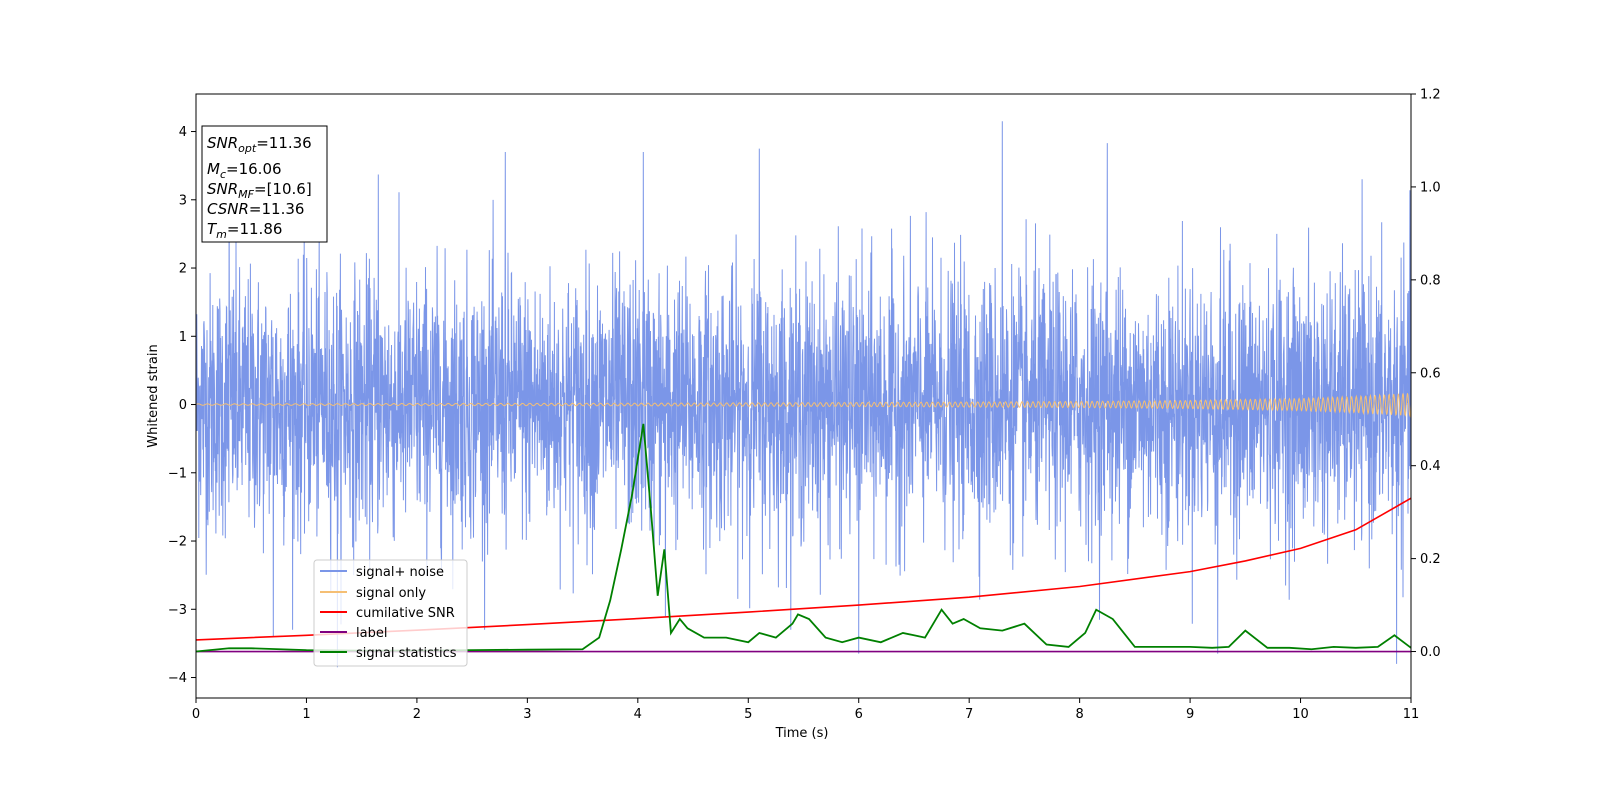 Image resolution: width=1600 pixels, height=800 pixels. What do you see at coordinates (805, 710) in the screenshot?
I see `x-axis: 0 1 2 3 4 5 6 7 8 9 10 11` at bounding box center [805, 710].